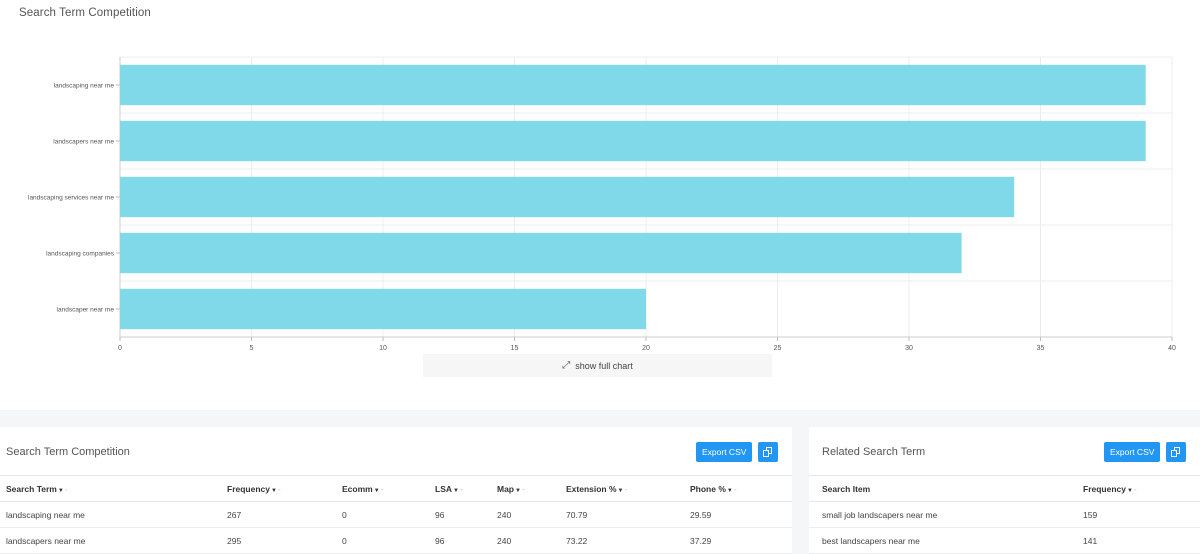 The width and height of the screenshot is (1200, 554). I want to click on category-label: landscaping near me, so click(84, 86).